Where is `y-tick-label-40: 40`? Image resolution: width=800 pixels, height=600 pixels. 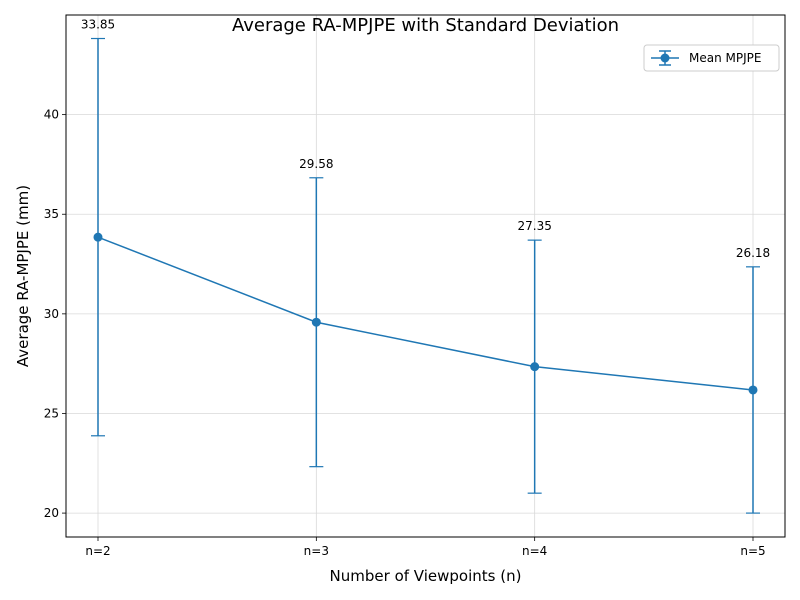
y-tick-label-40: 40 is located at coordinates (51, 115).